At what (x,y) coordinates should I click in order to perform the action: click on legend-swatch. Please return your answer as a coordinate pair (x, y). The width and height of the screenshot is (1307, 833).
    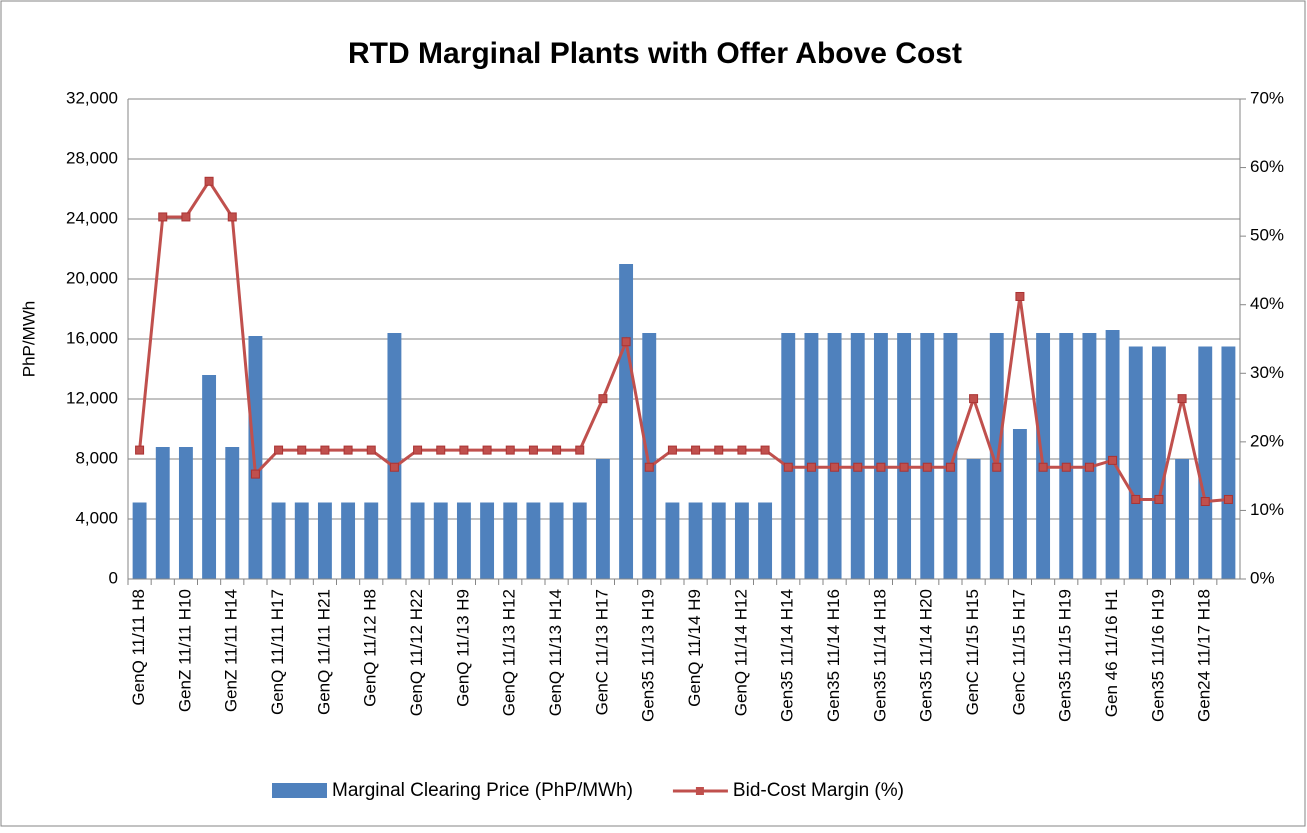
    Looking at the image, I should click on (299, 790).